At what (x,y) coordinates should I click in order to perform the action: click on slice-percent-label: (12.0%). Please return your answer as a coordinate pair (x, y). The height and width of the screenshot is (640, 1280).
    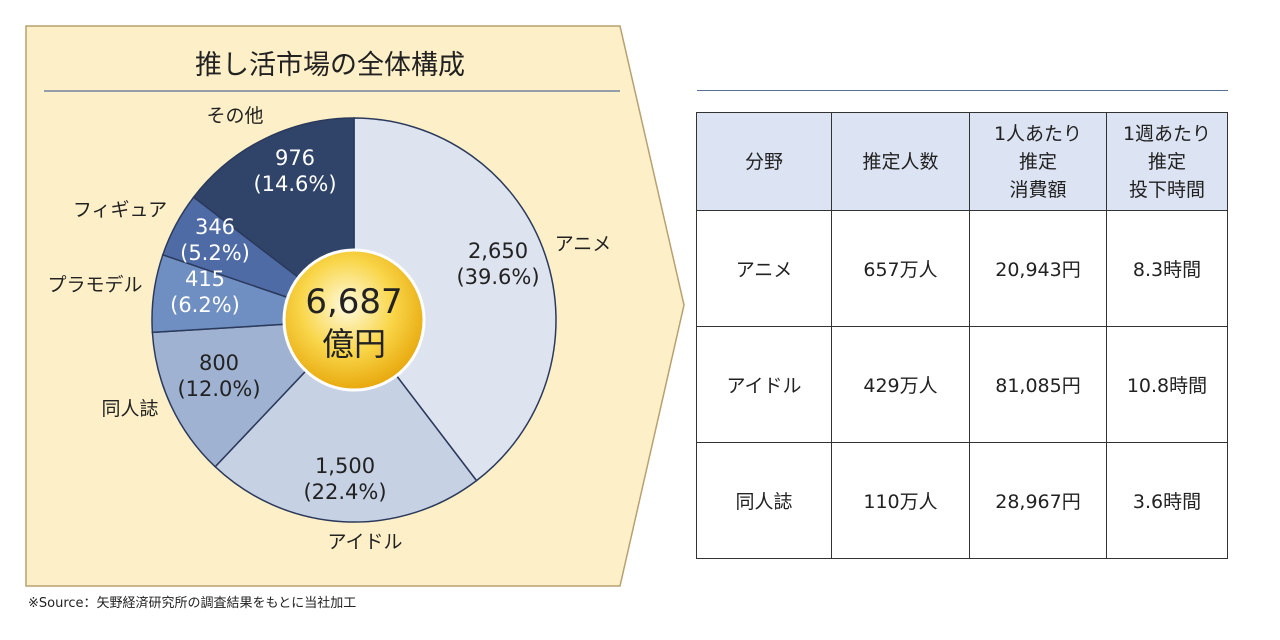
    Looking at the image, I should click on (218, 389).